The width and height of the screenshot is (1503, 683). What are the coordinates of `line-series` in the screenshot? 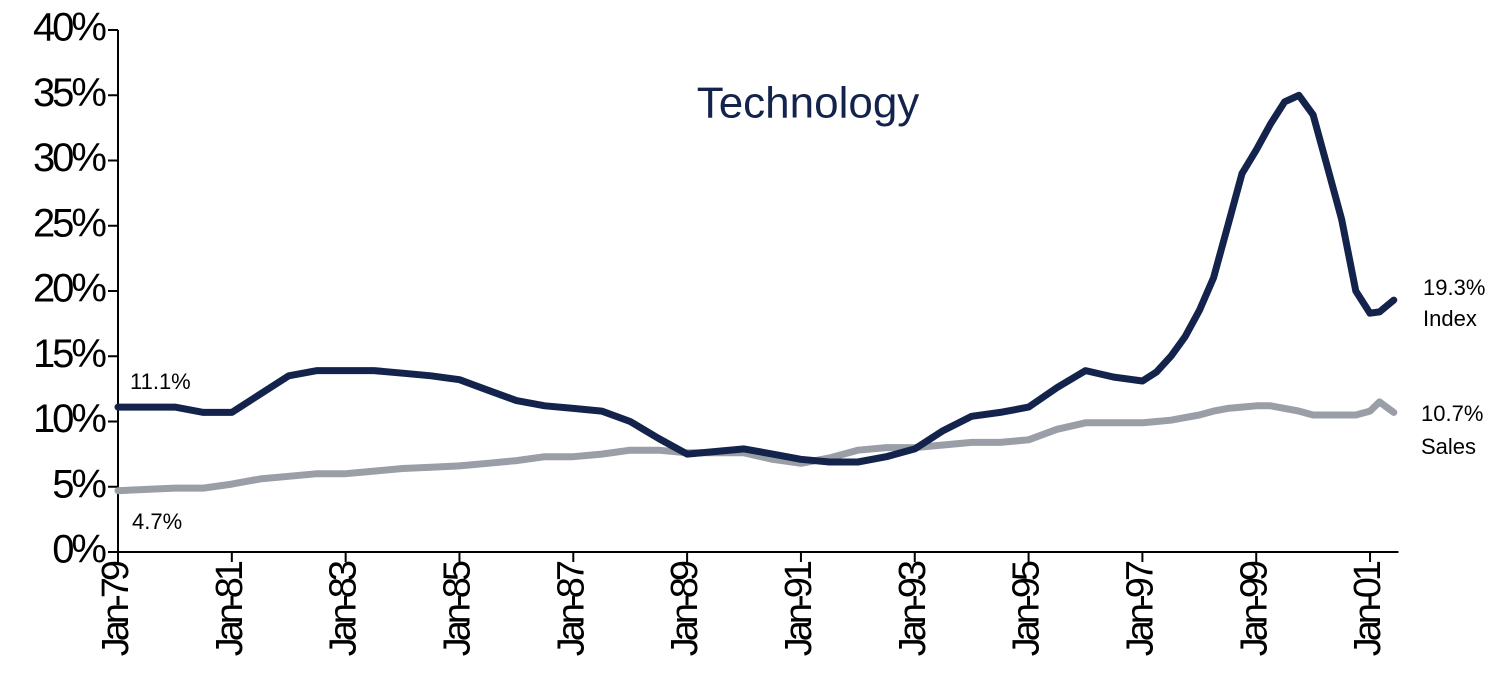 It's located at (756, 446).